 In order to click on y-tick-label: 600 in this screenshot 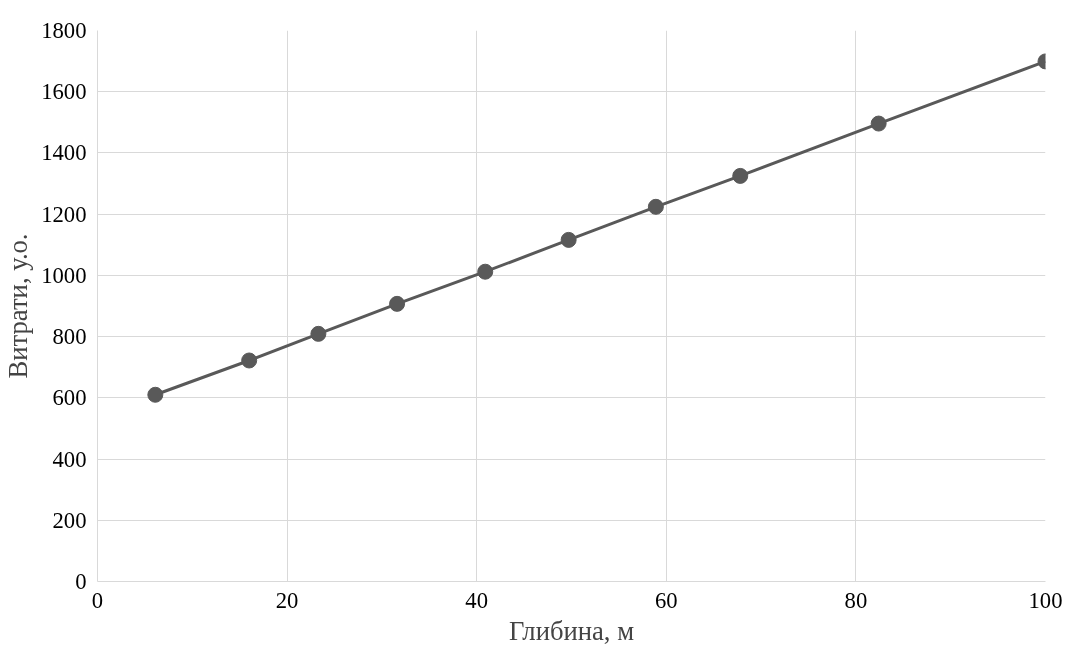, I will do `click(69, 398)`.